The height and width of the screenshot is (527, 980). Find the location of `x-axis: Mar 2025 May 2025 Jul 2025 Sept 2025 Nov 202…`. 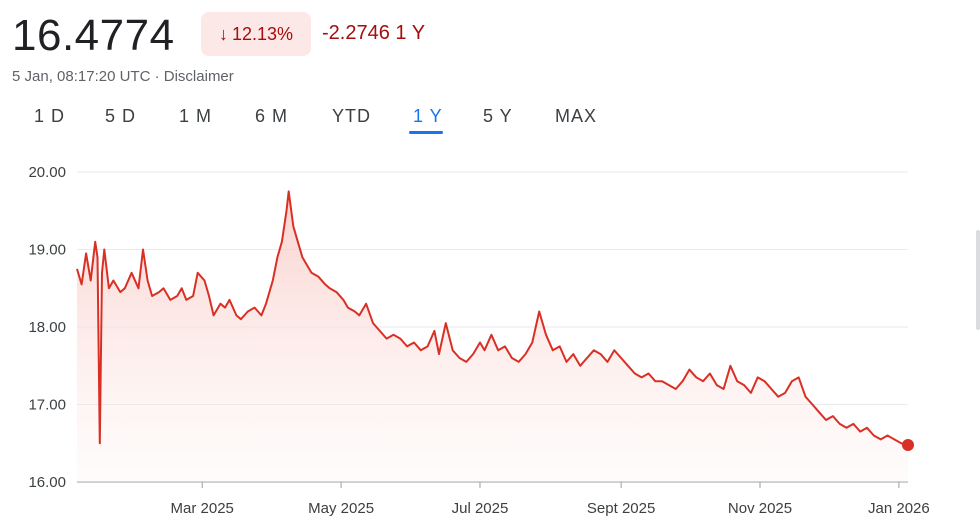

x-axis: Mar 2025 May 2025 Jul 2025 Sept 2025 Nov 202… is located at coordinates (550, 499).